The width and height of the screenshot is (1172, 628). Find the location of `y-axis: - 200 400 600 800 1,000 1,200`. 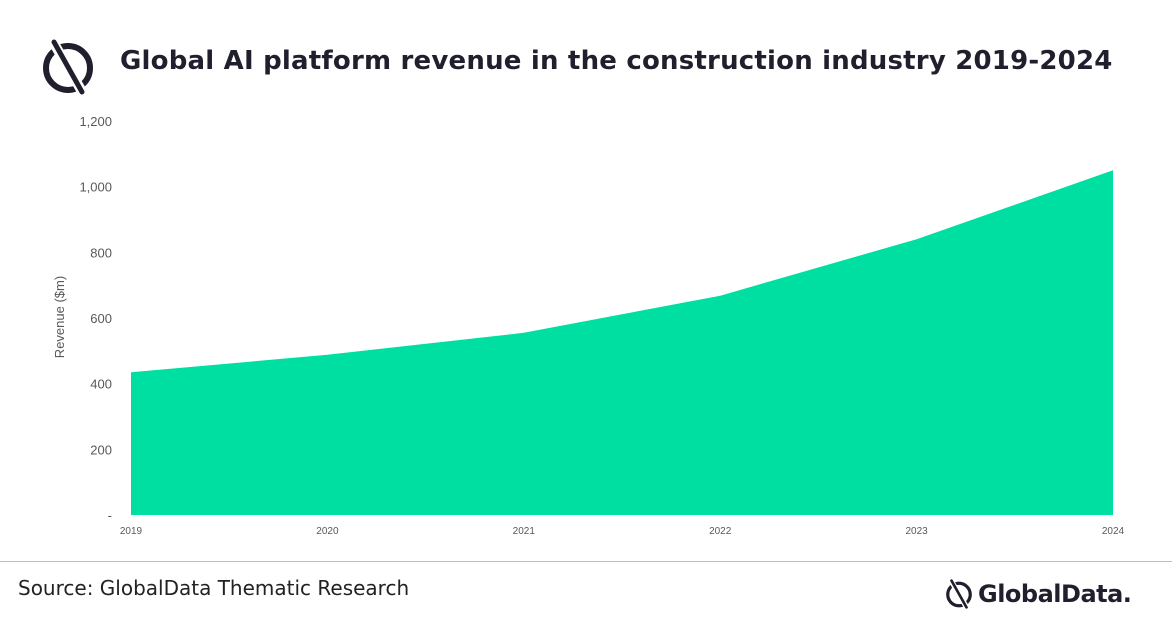

y-axis: - 200 400 600 800 1,000 1,200 is located at coordinates (95, 318).